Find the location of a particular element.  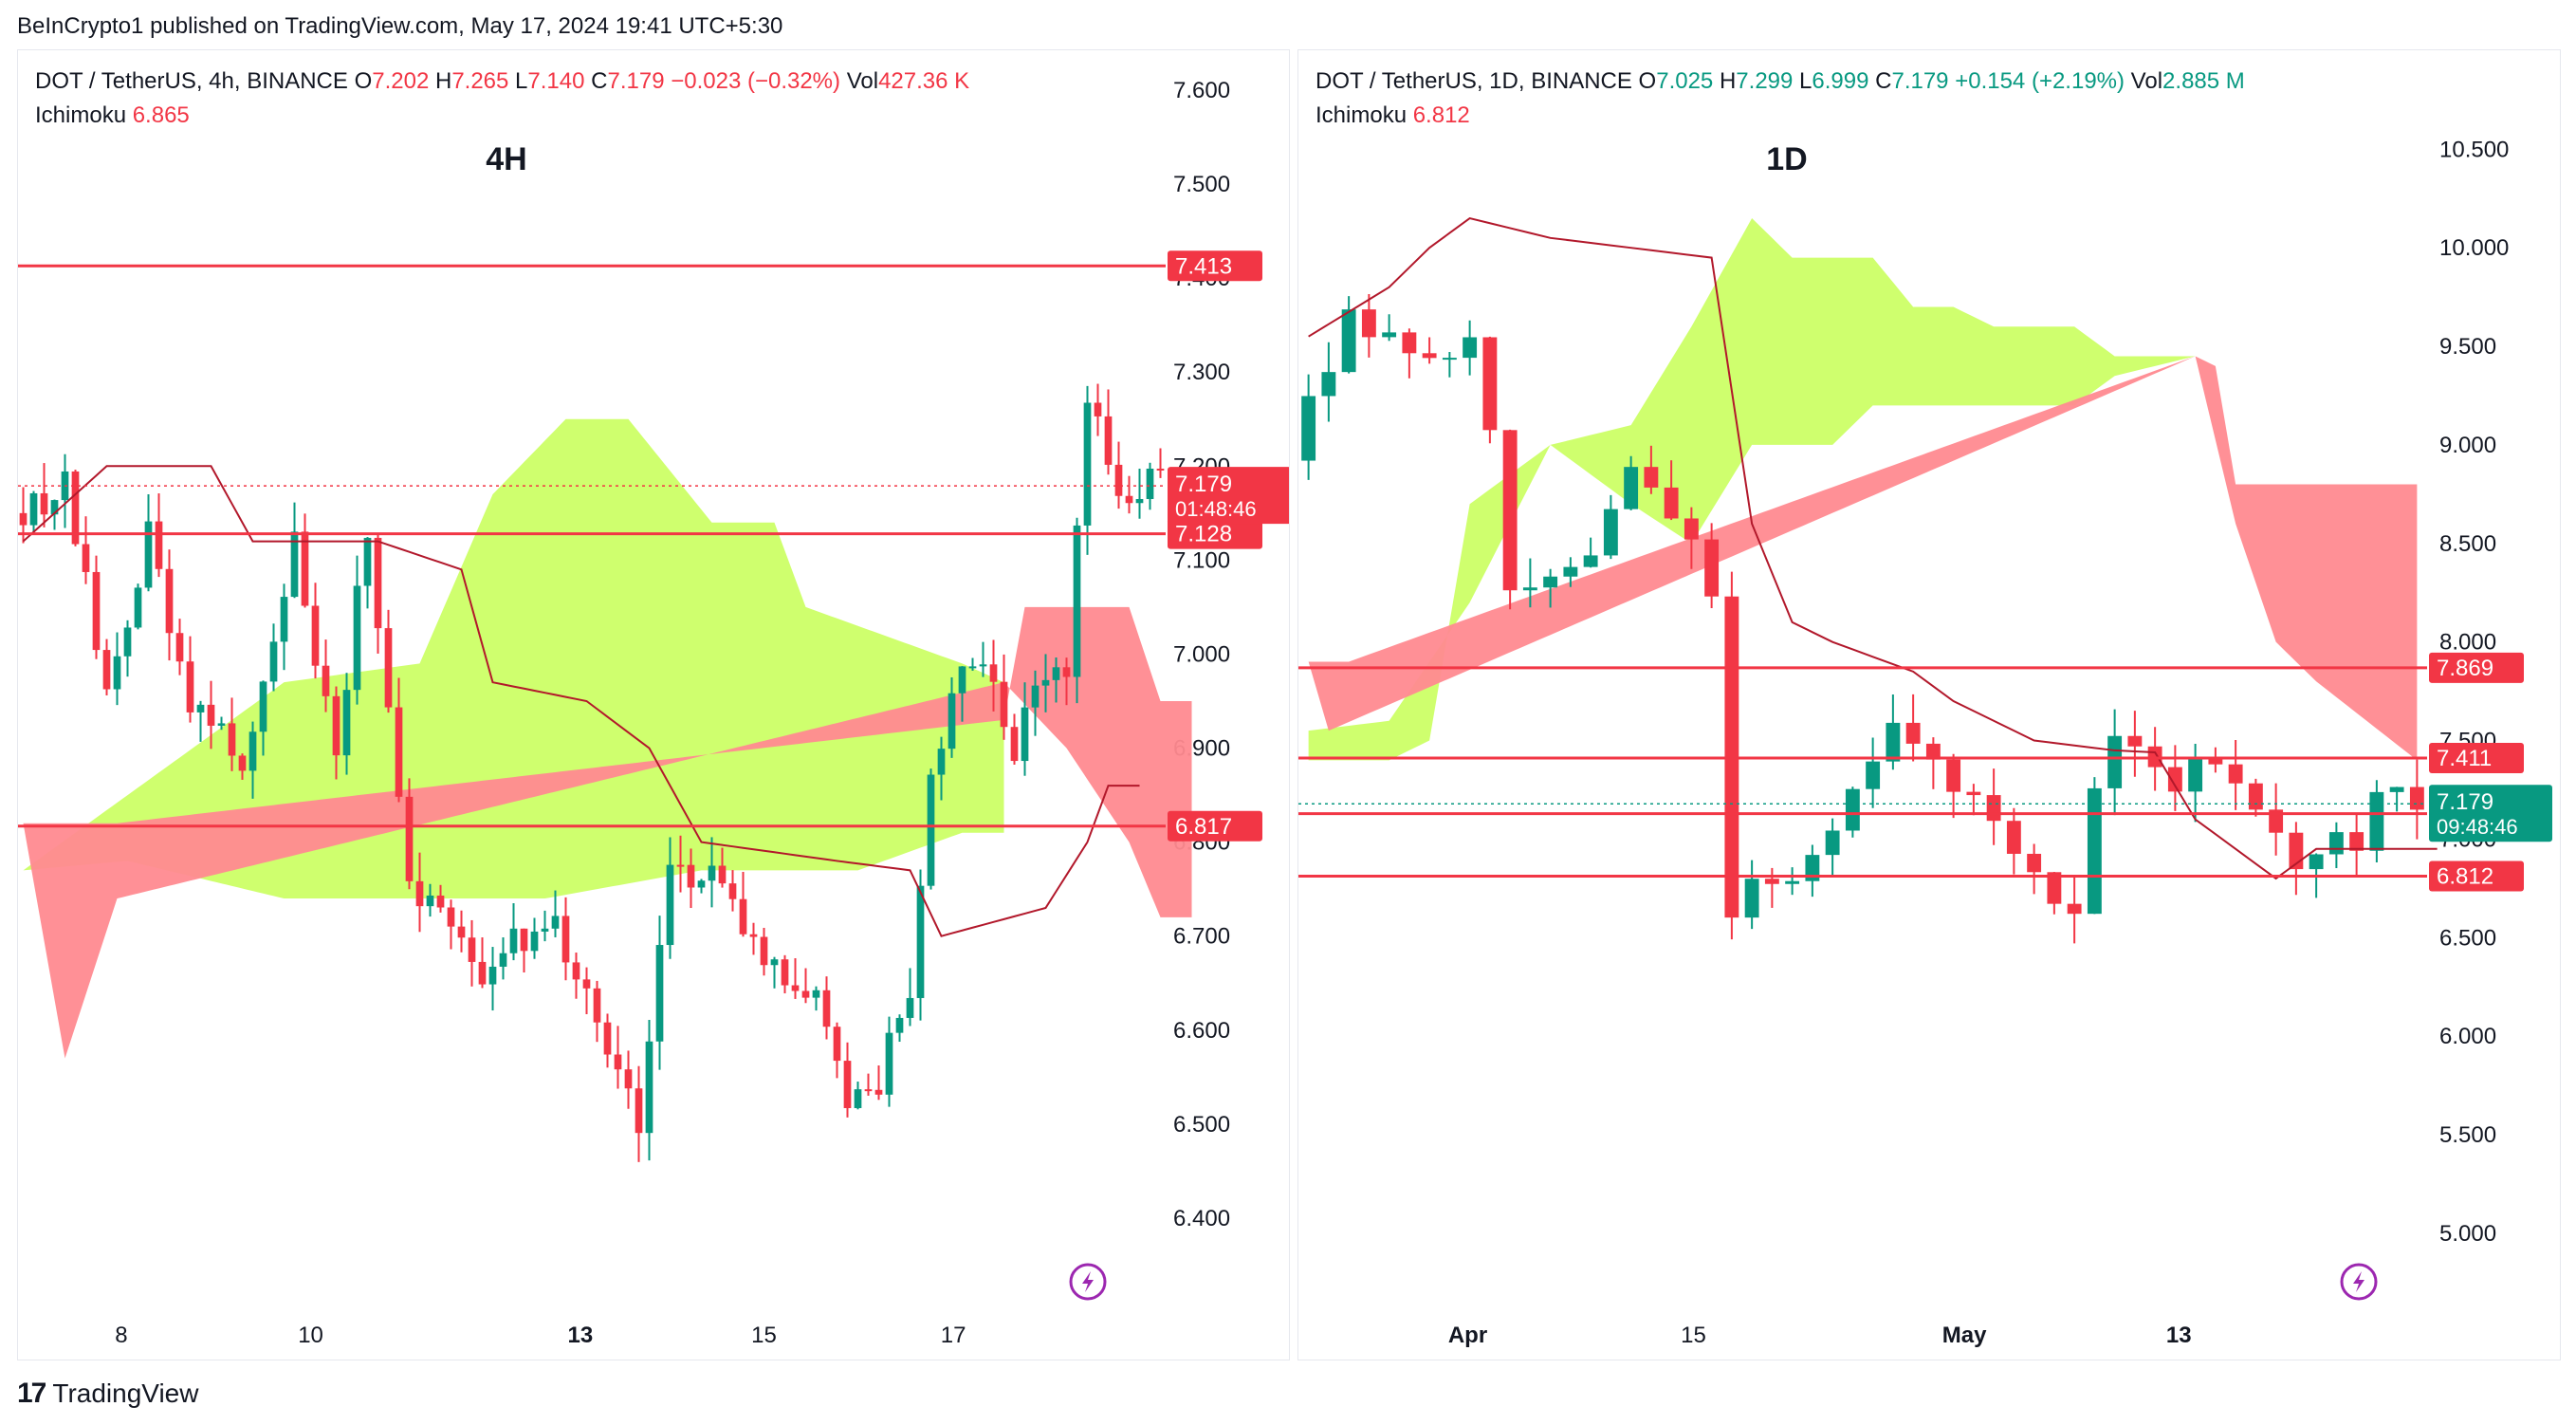

x-tick-label: Apr is located at coordinates (1467, 1336).